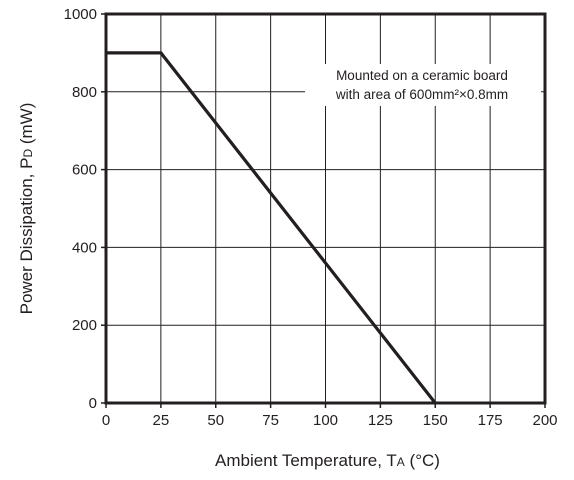 This screenshot has width=574, height=480. I want to click on x-axis-title-subscript: A, so click(401, 462).